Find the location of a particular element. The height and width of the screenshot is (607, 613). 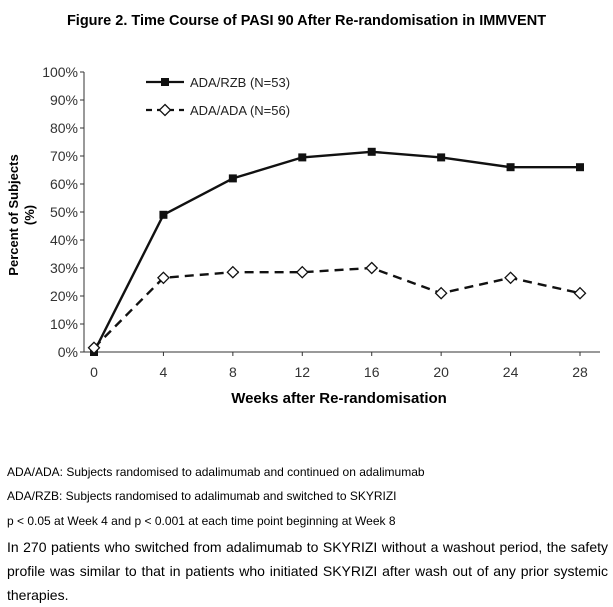

y-tick-label: 20% is located at coordinates (64, 296).